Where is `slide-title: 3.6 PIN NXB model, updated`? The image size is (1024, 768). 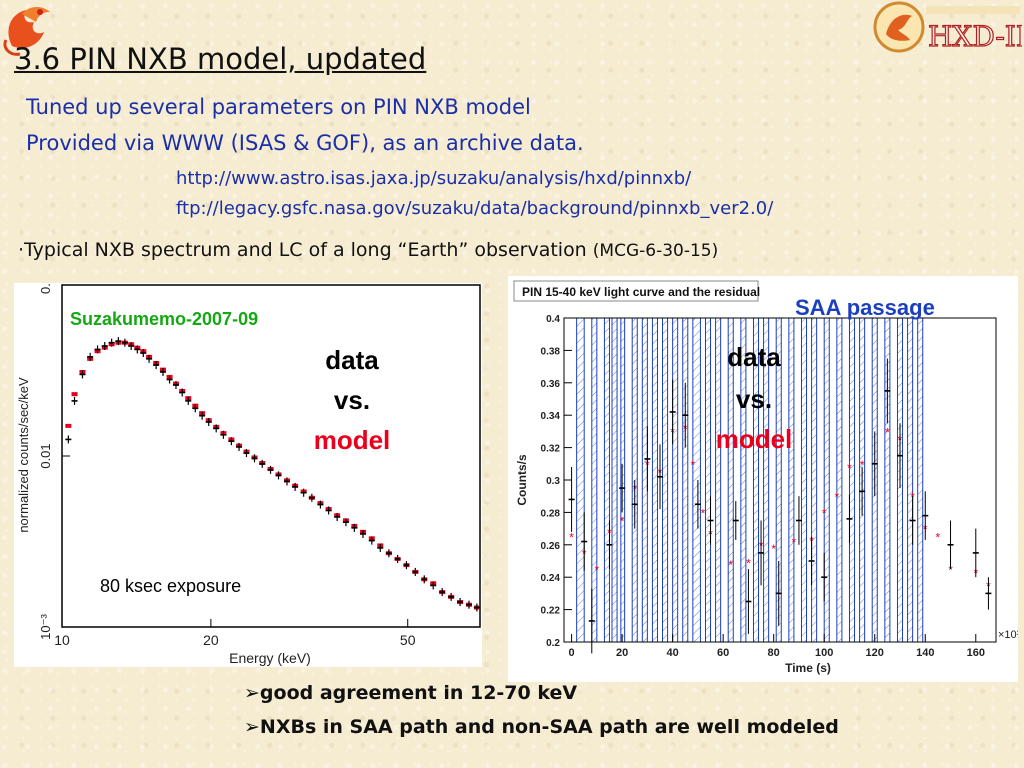
slide-title: 3.6 PIN NXB model, updated is located at coordinates (220, 59).